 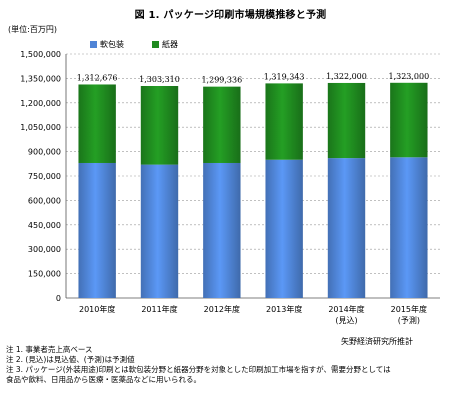 I want to click on x-tick-label: 2013年度, so click(x=284, y=309).